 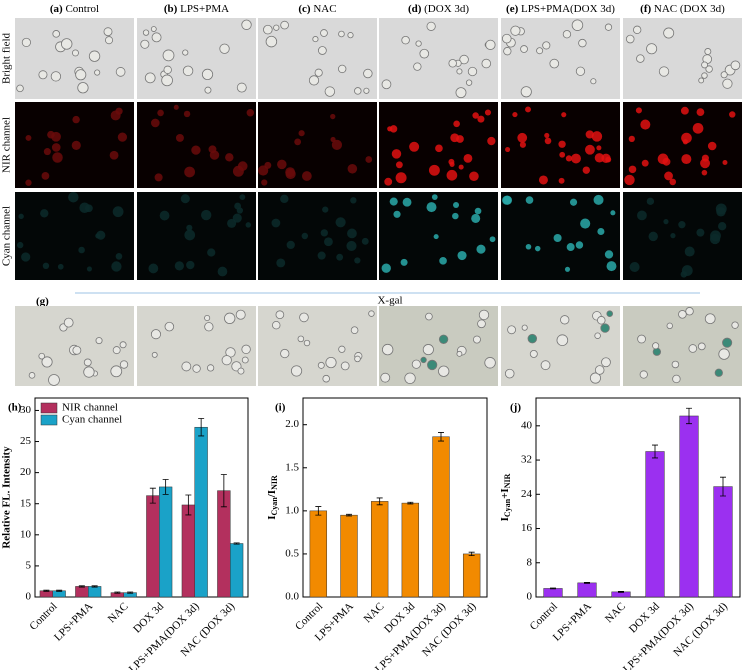 I want to click on column-name: NAC (DOX 3d), so click(x=689, y=9).